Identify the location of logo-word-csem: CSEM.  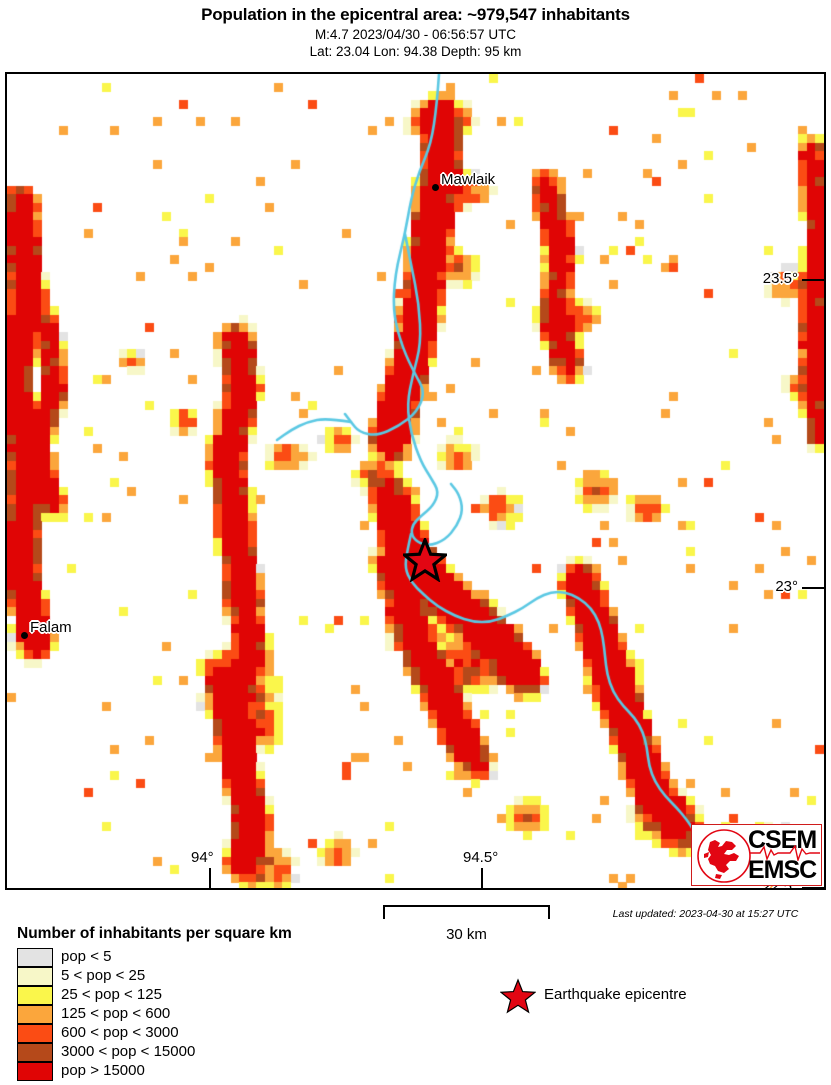
(782, 840).